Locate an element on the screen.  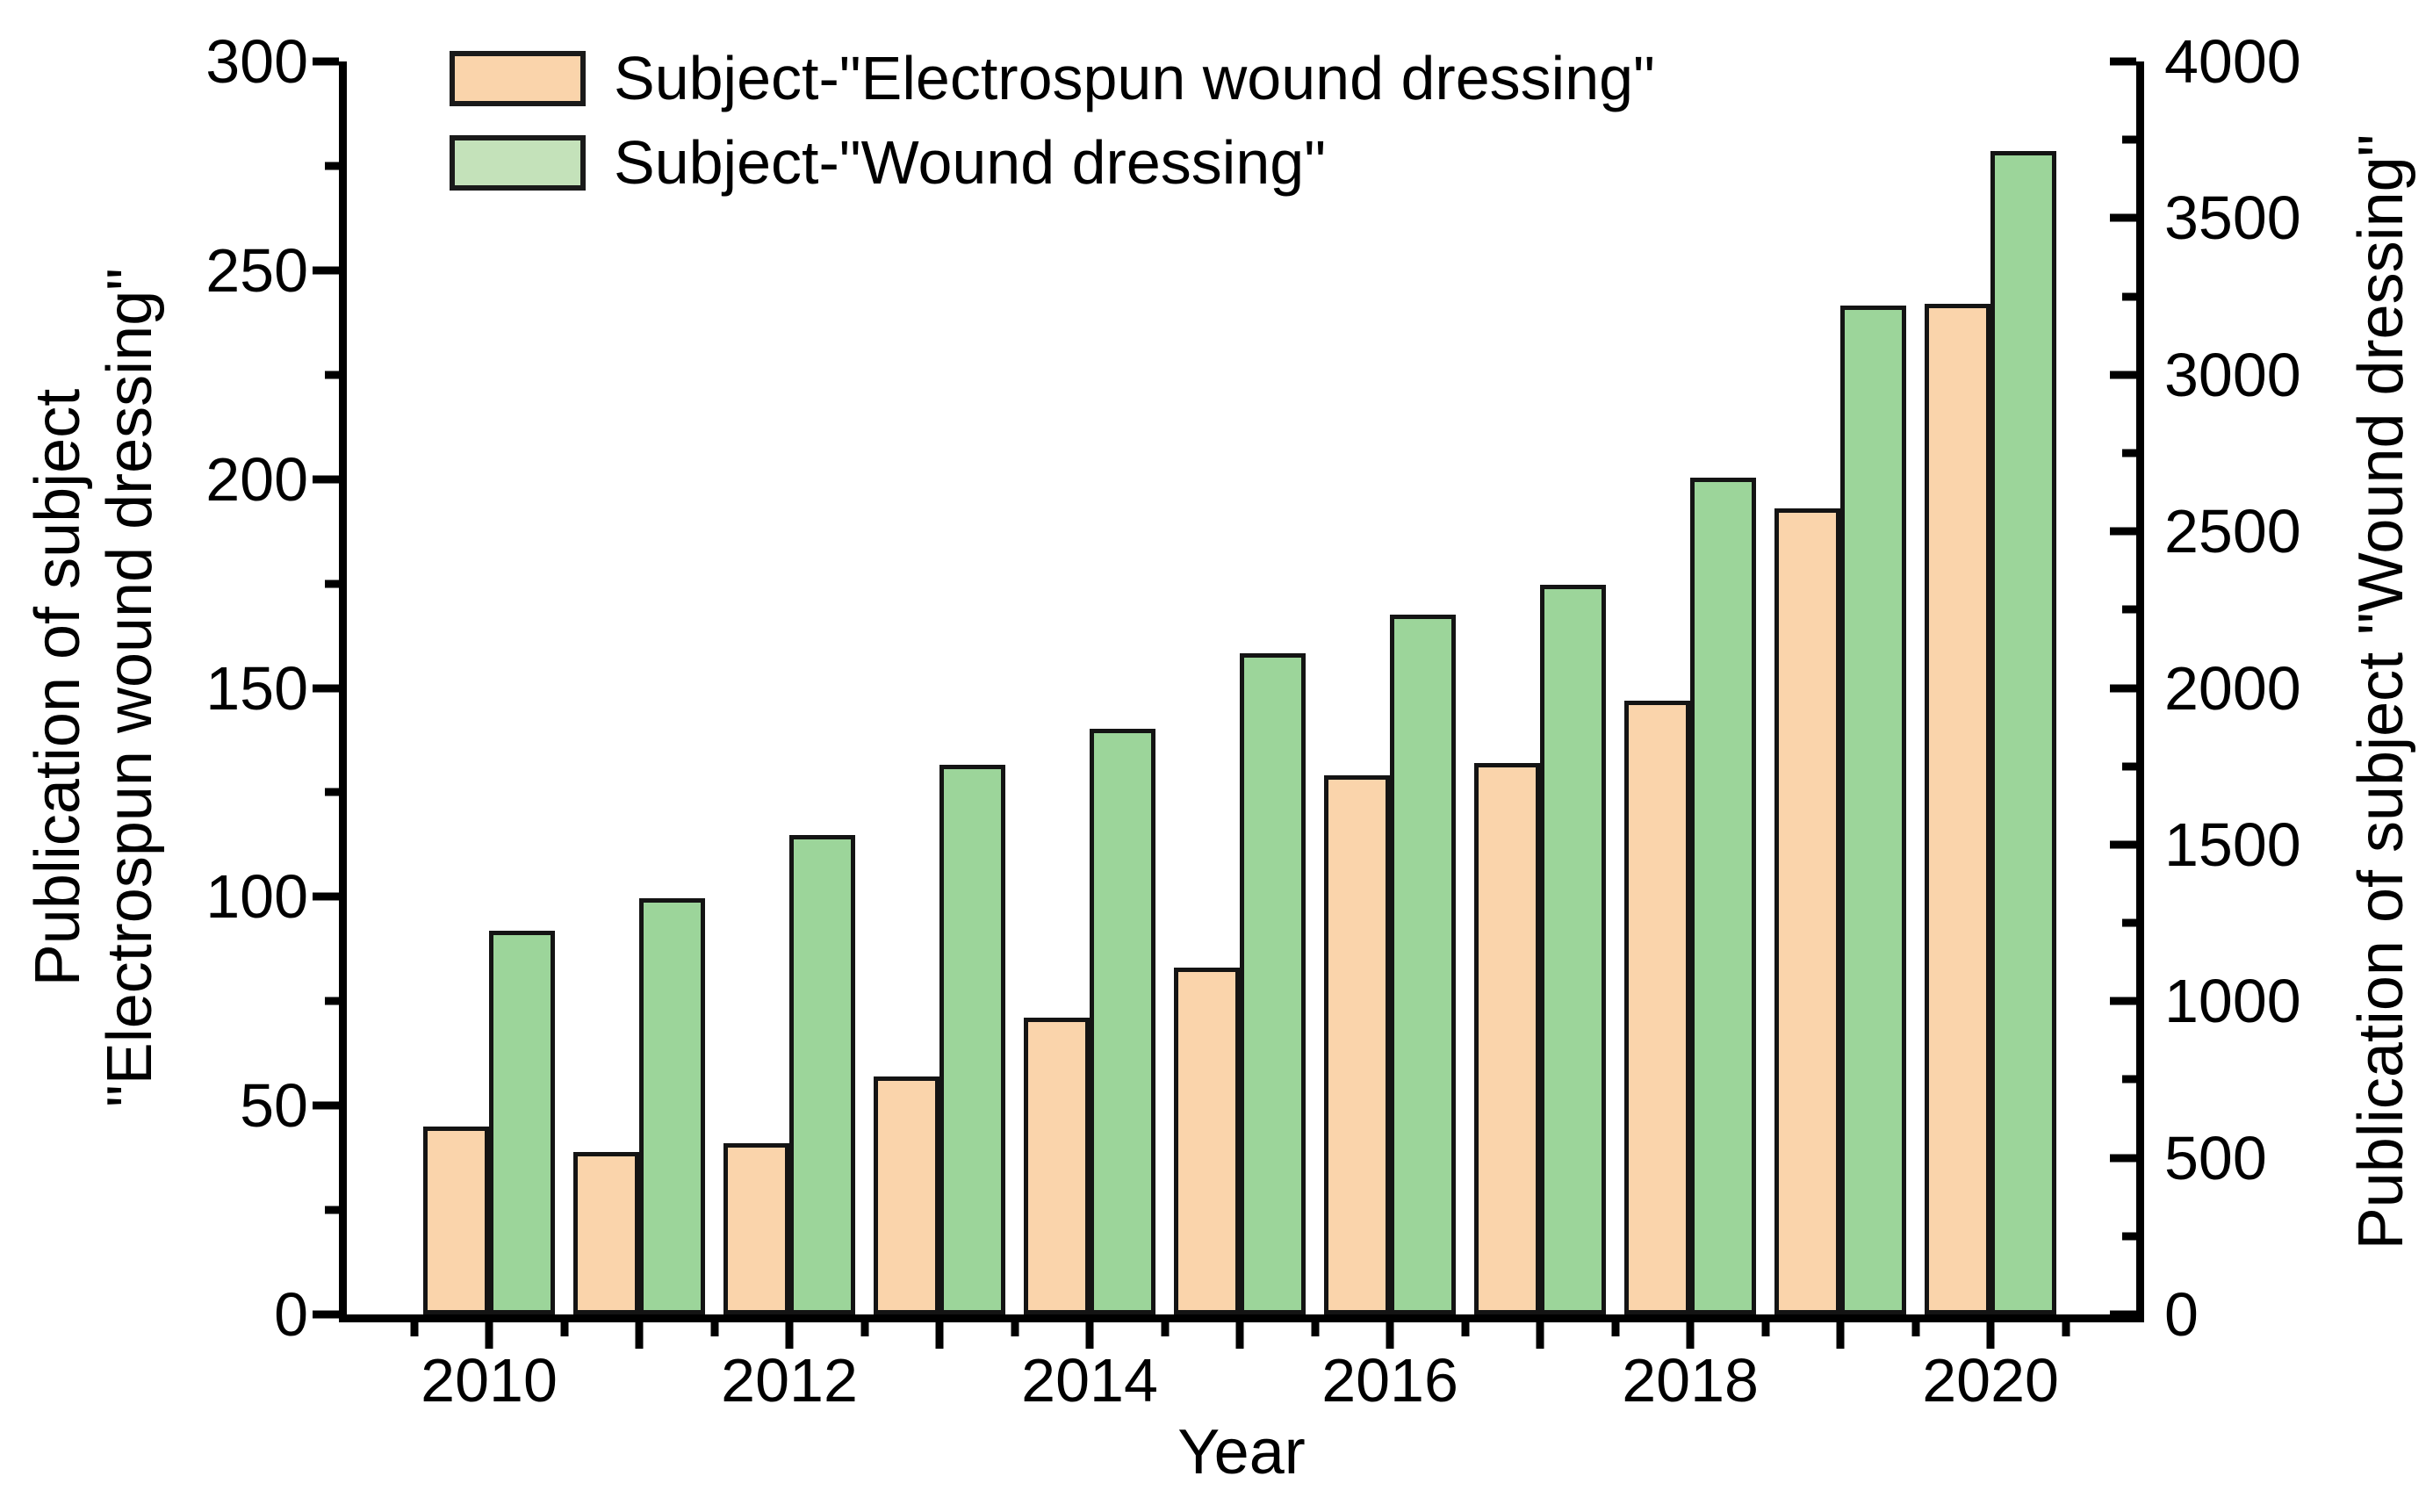
bar-wound-2019 is located at coordinates (1873, 810).